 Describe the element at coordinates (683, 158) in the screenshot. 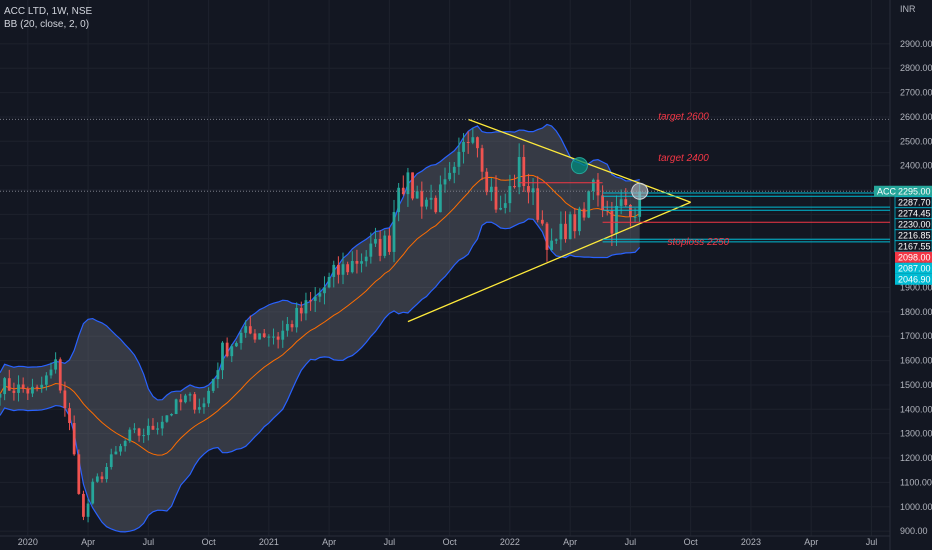

I see `annotation-text: target 2400` at that location.